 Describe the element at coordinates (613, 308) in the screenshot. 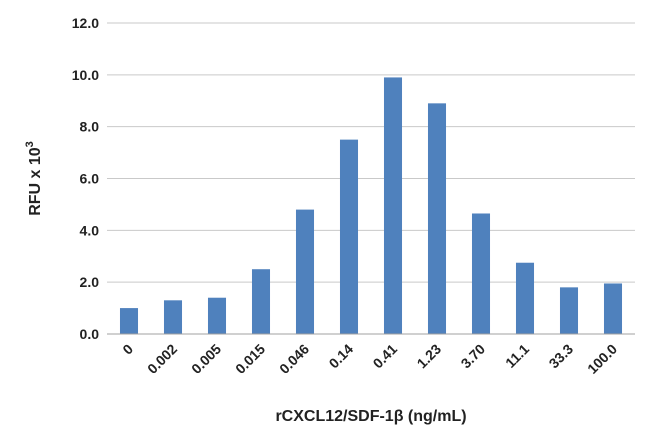

I see `bar-100.0` at that location.